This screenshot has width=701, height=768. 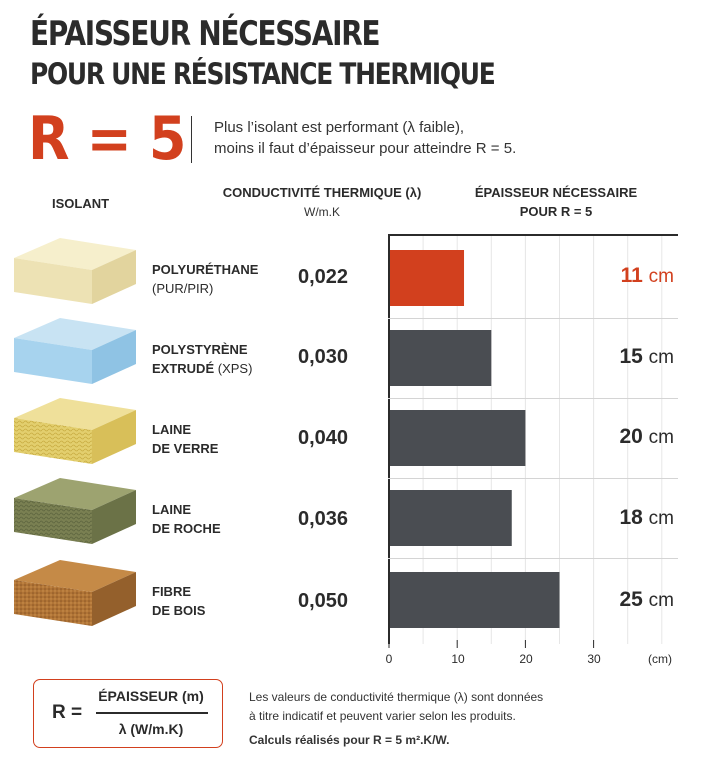 I want to click on x-tick-label: 0, so click(x=389, y=659).